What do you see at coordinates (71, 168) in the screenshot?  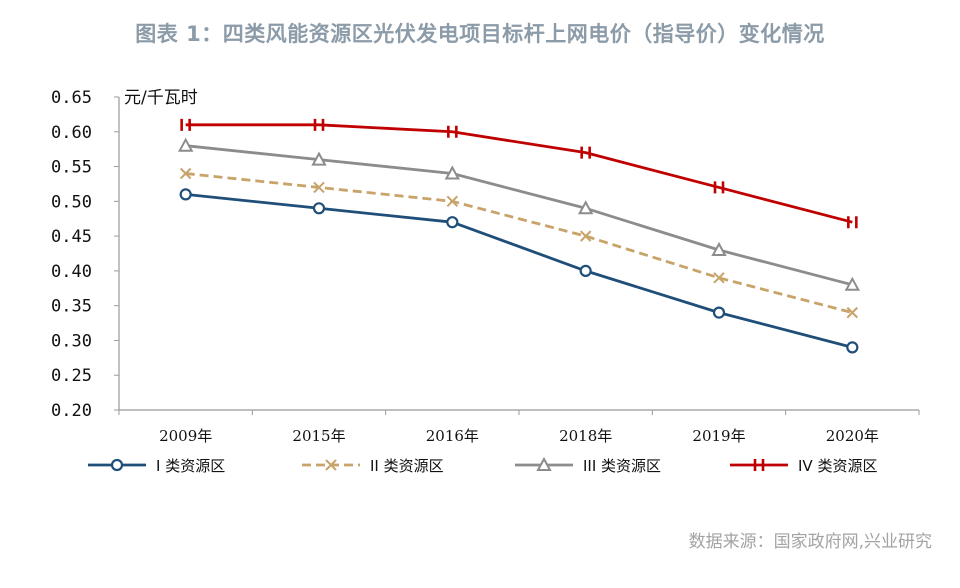 I see `y-tick-label: 0.55` at bounding box center [71, 168].